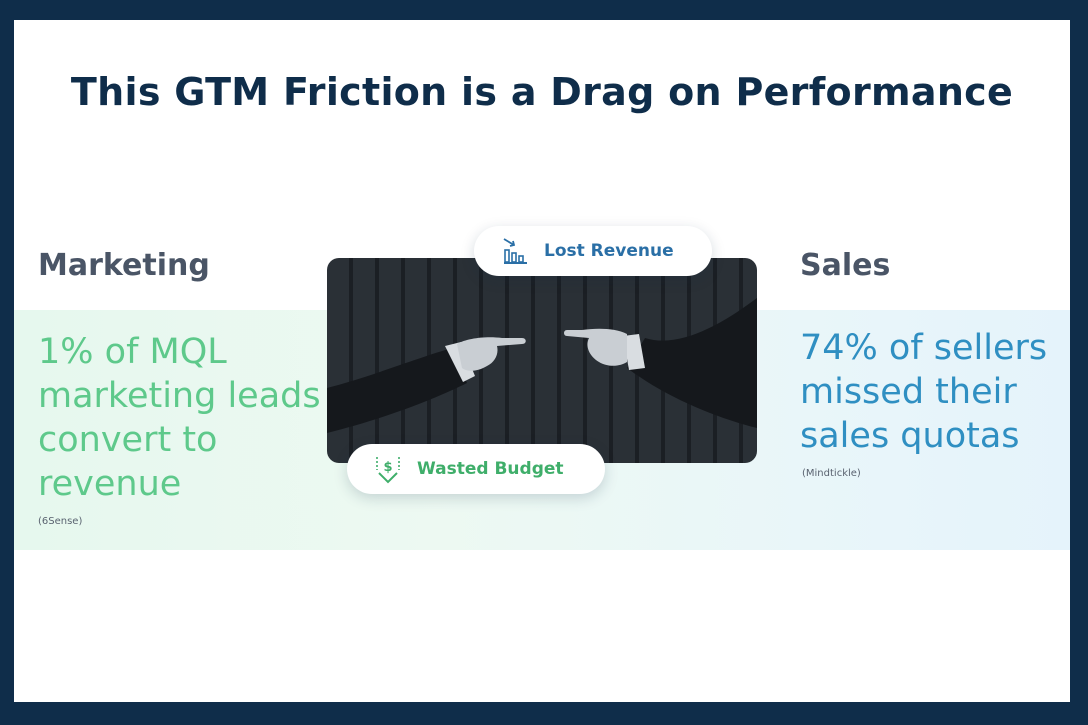  I want to click on dollar-down-arrow-icon: $, so click(388, 469).